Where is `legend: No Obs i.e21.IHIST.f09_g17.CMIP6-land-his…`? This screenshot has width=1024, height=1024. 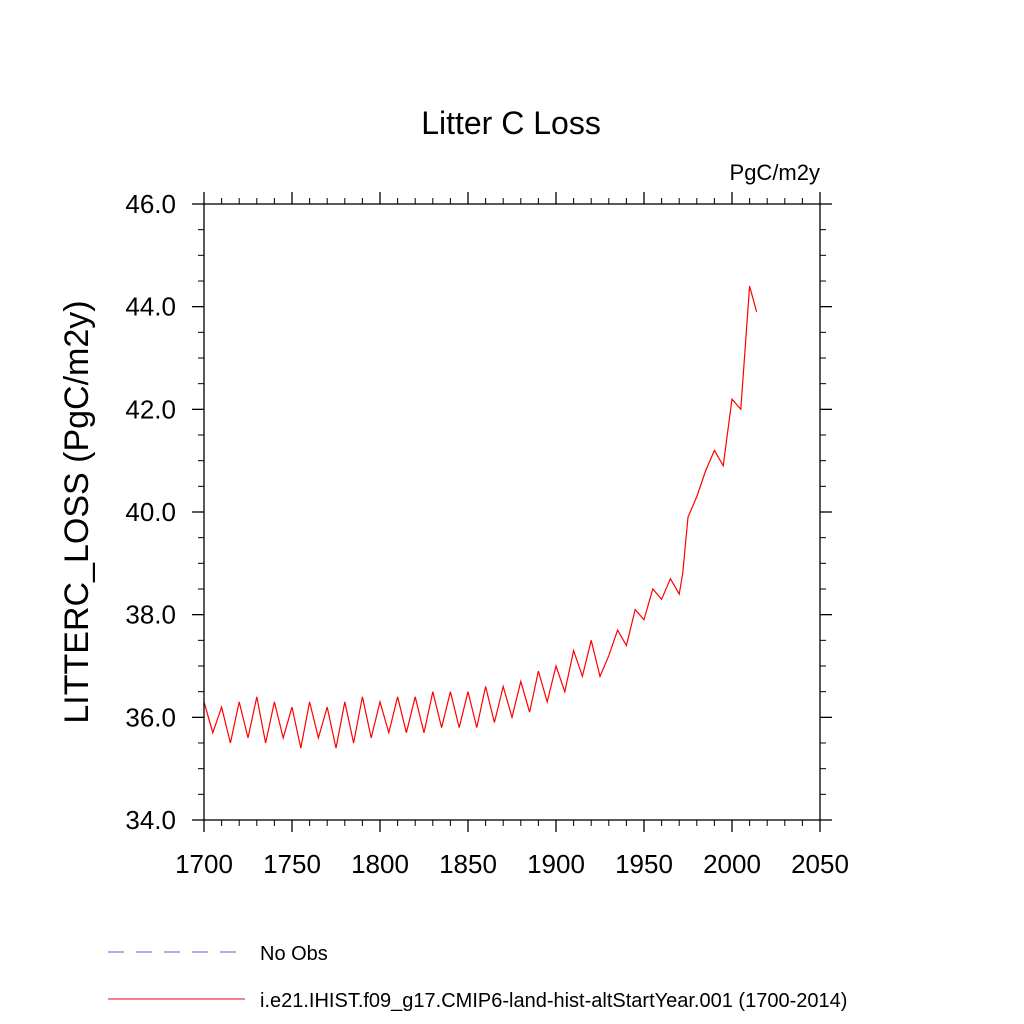 legend: No Obs i.e21.IHIST.f09_g17.CMIP6-land-his… is located at coordinates (477, 977).